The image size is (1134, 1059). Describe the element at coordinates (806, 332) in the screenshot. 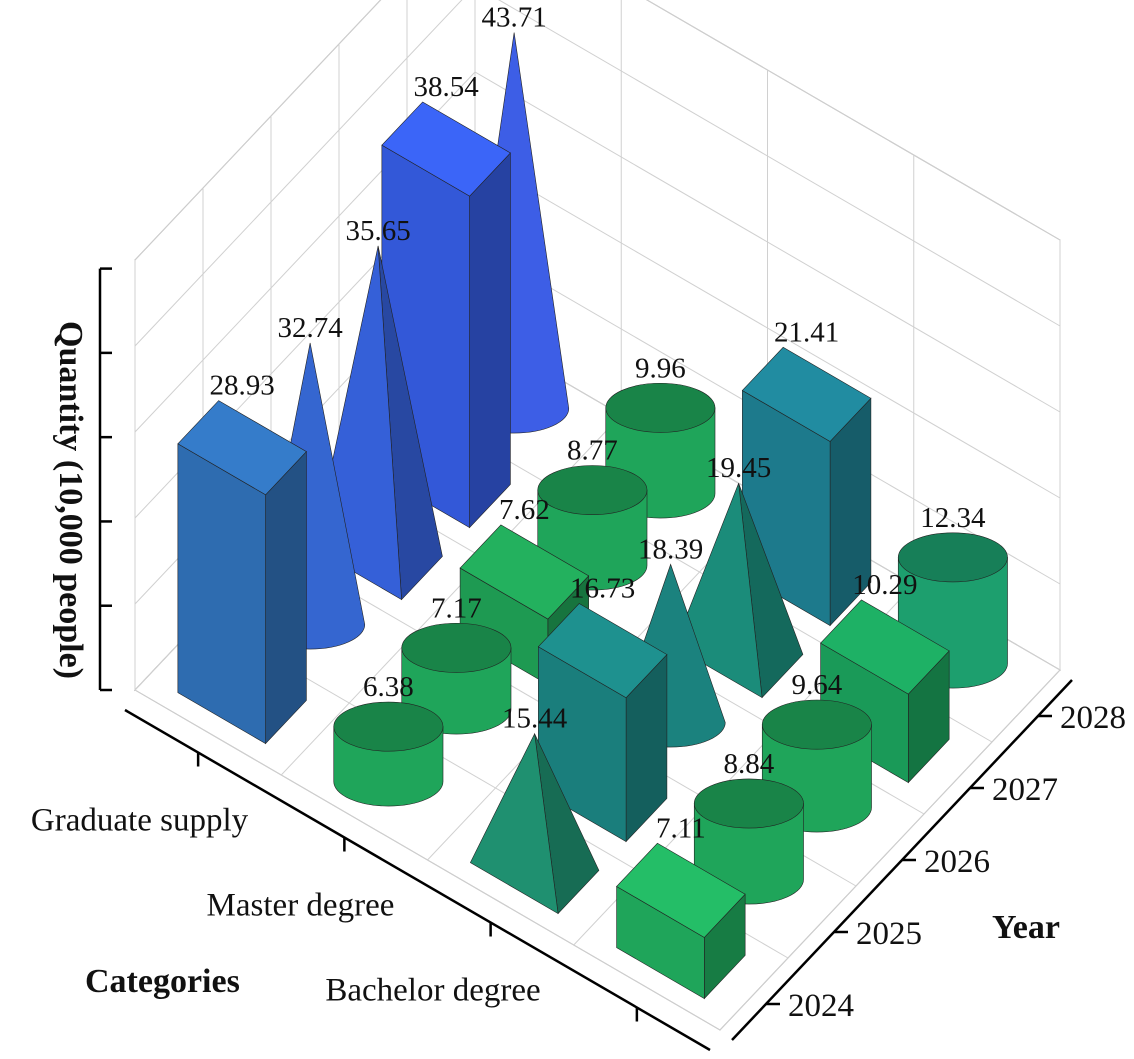

I see `value-label: 21.41` at that location.